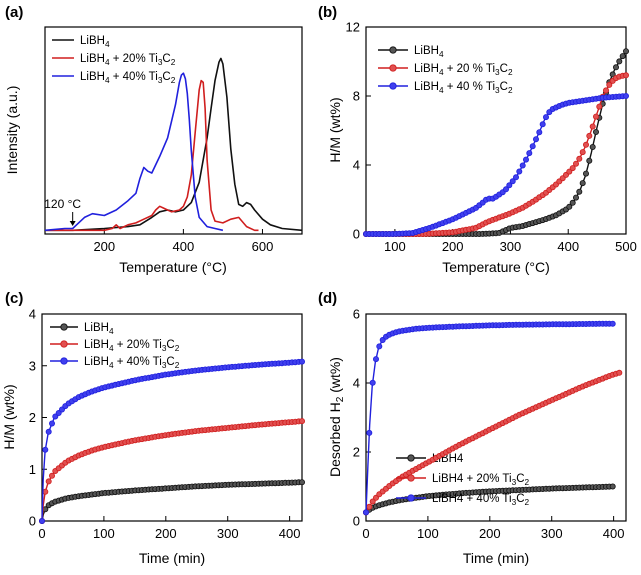 The height and width of the screenshot is (575, 641). I want to click on legend-label-2: LiBH4 + 20% Ti3​C2​, so click(481, 480).